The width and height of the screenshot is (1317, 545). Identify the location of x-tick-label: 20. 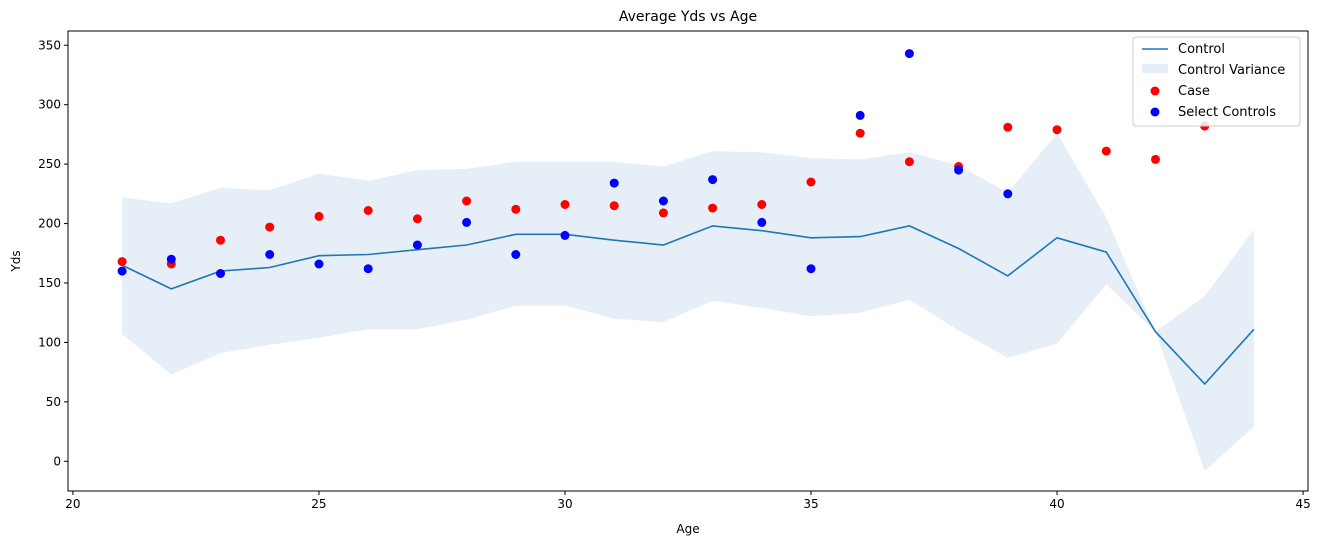
(72, 504).